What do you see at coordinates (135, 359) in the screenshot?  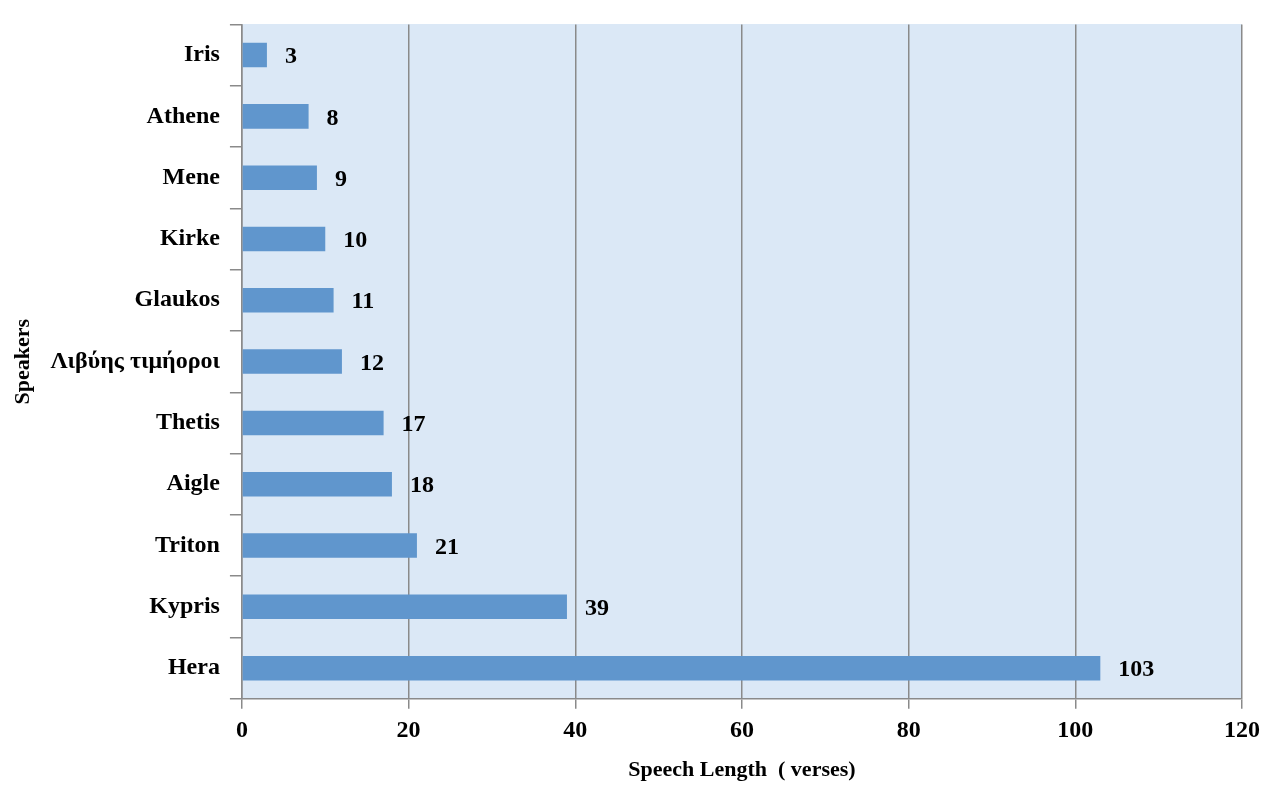 I see `y-tick-label: Λιβύης τιμήοροι` at bounding box center [135, 359].